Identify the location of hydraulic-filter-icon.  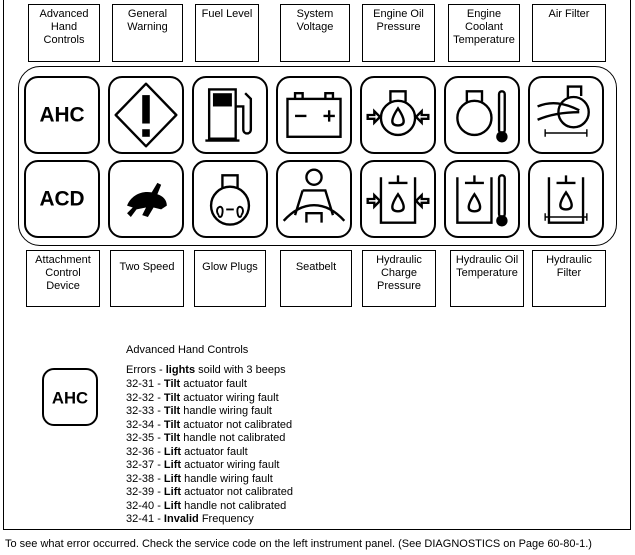
(566, 199).